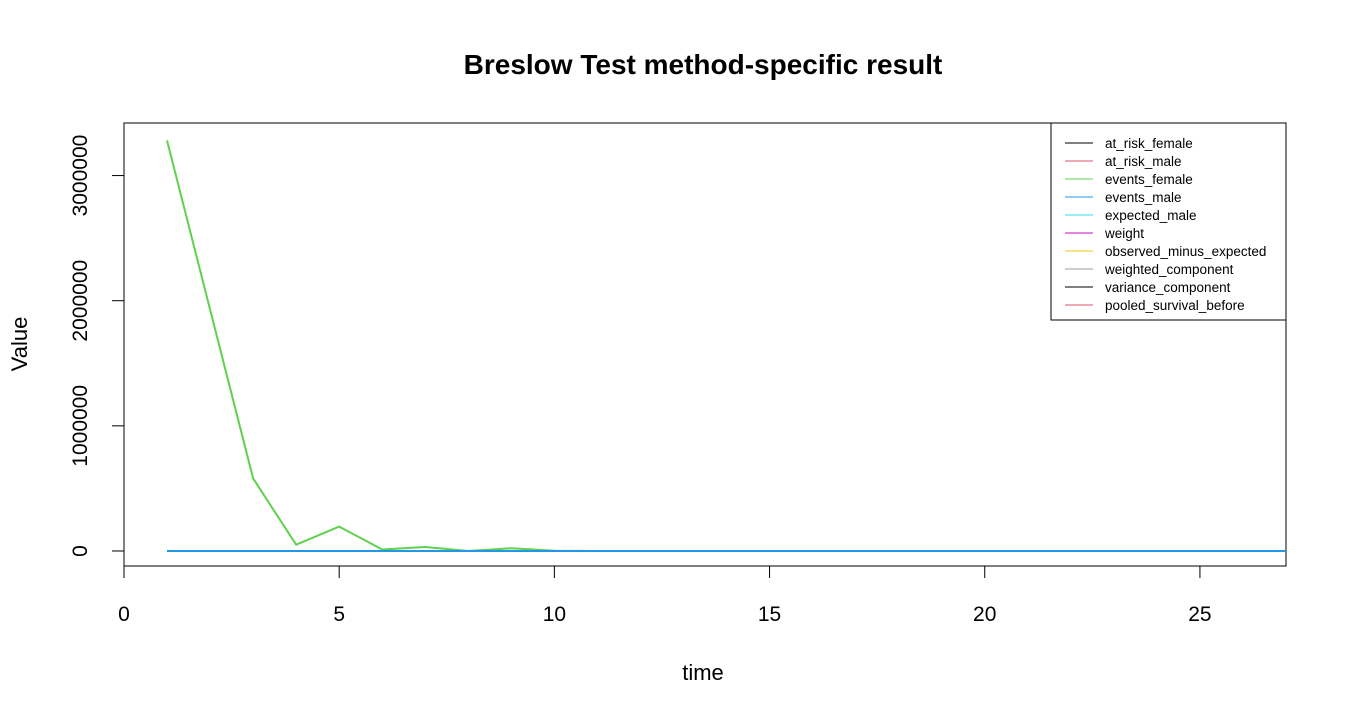  Describe the element at coordinates (80, 551) in the screenshot. I see `y-tick-label: 0` at that location.